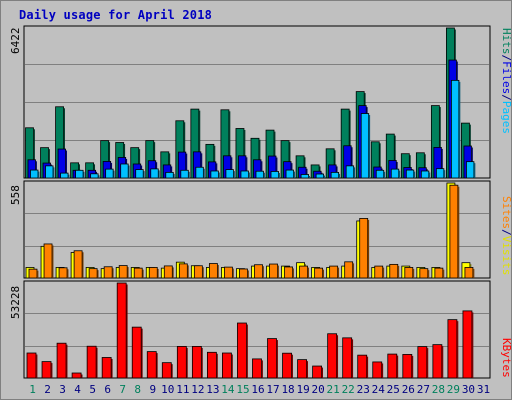  What do you see at coordinates (107, 389) in the screenshot?
I see `day-label: 6` at bounding box center [107, 389].